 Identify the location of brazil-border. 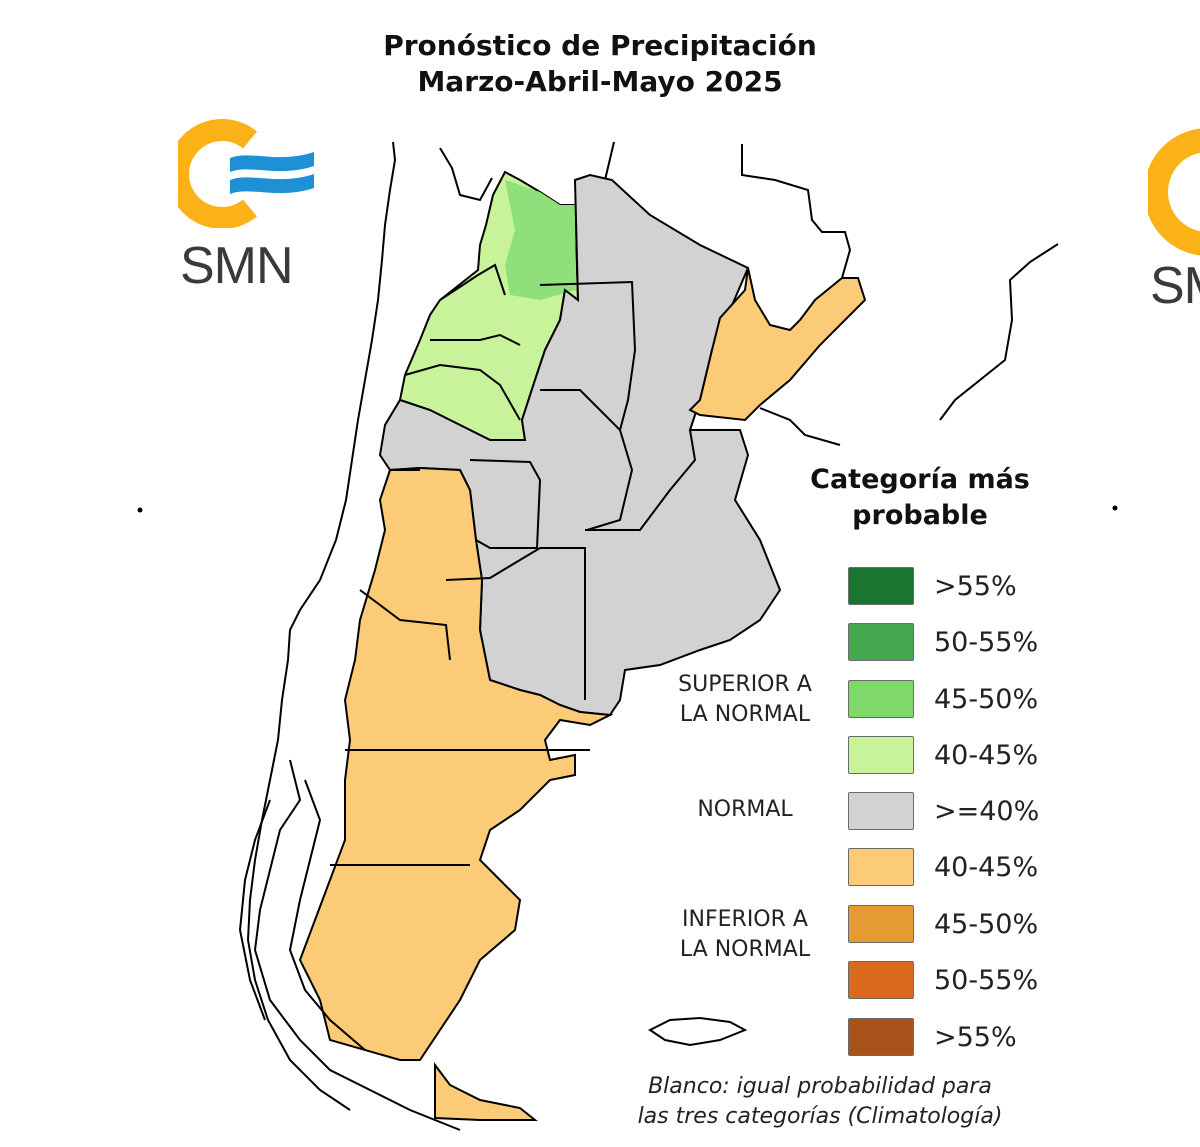
(796, 211).